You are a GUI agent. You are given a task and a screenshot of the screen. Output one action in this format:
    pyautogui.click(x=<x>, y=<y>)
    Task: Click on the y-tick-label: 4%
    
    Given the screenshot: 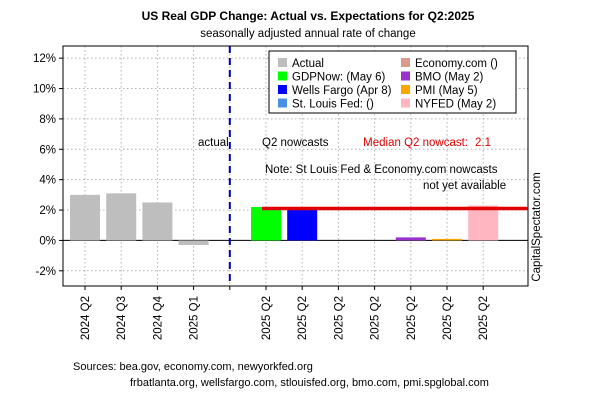 What is the action you would take?
    pyautogui.click(x=47, y=181)
    